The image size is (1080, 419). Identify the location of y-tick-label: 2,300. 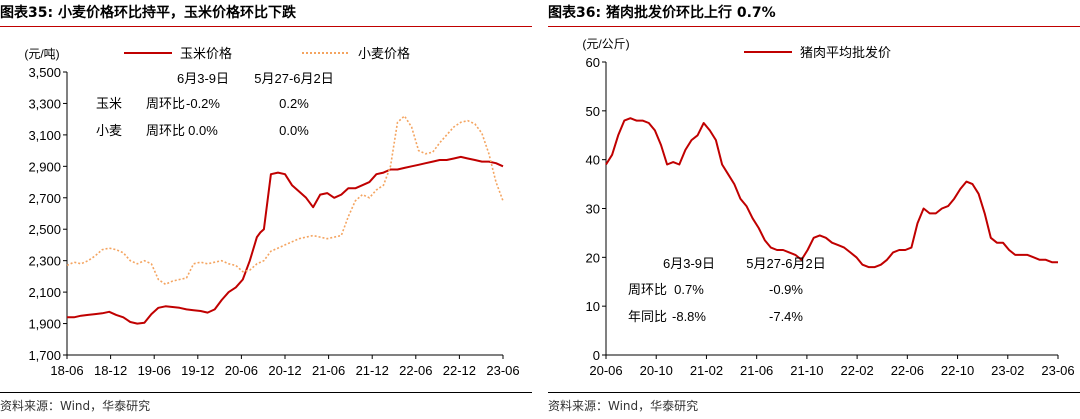
(44, 261).